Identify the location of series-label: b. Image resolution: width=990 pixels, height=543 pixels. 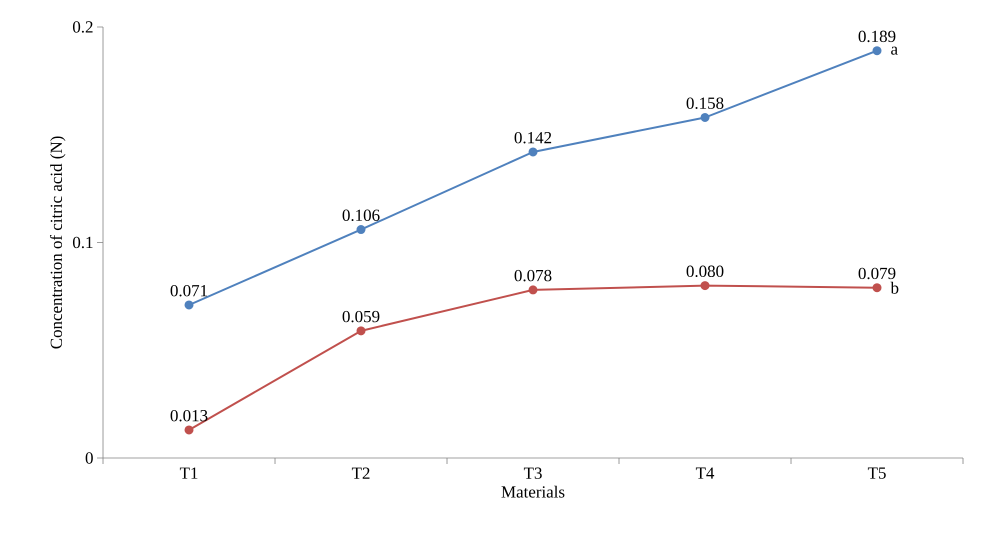
(894, 288).